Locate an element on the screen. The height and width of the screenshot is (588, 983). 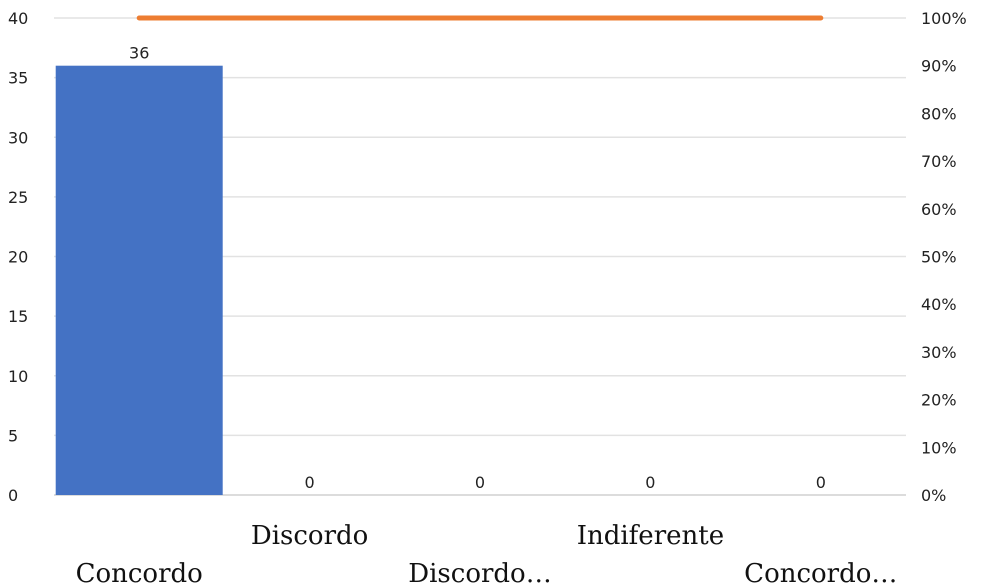
right-tick-label-3: 30% is located at coordinates (939, 352).